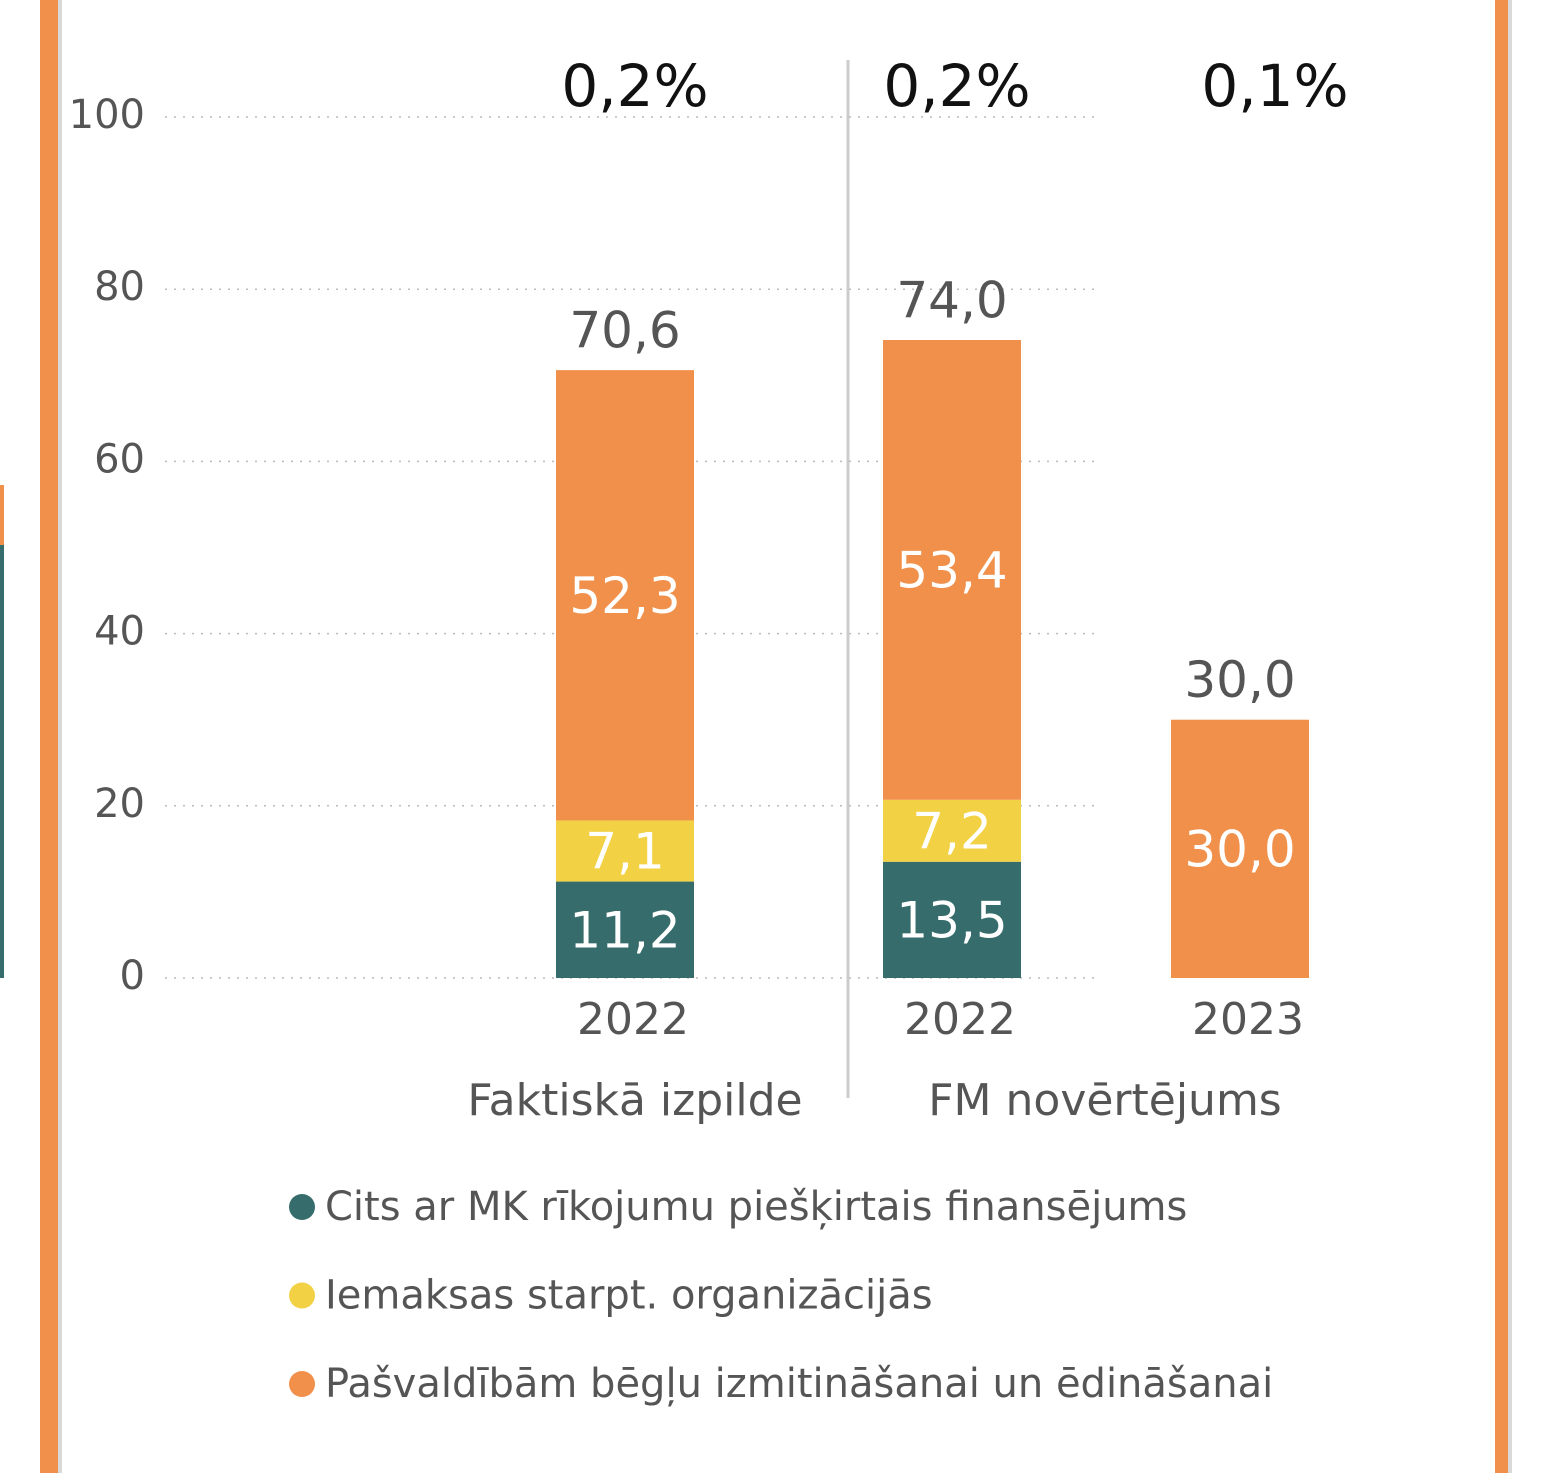 This screenshot has width=1552, height=1473. I want to click on total-label: 70,6, so click(624, 331).